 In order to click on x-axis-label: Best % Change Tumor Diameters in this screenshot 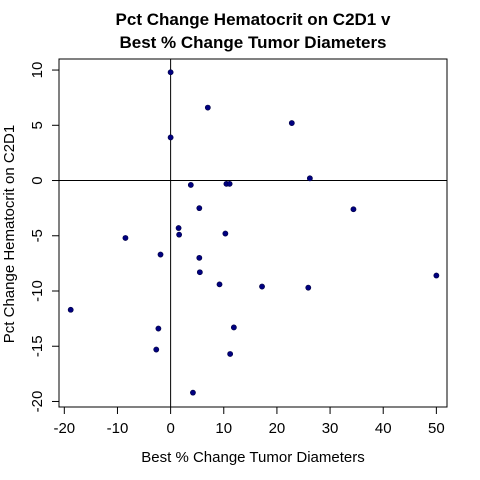, I will do `click(252, 457)`.